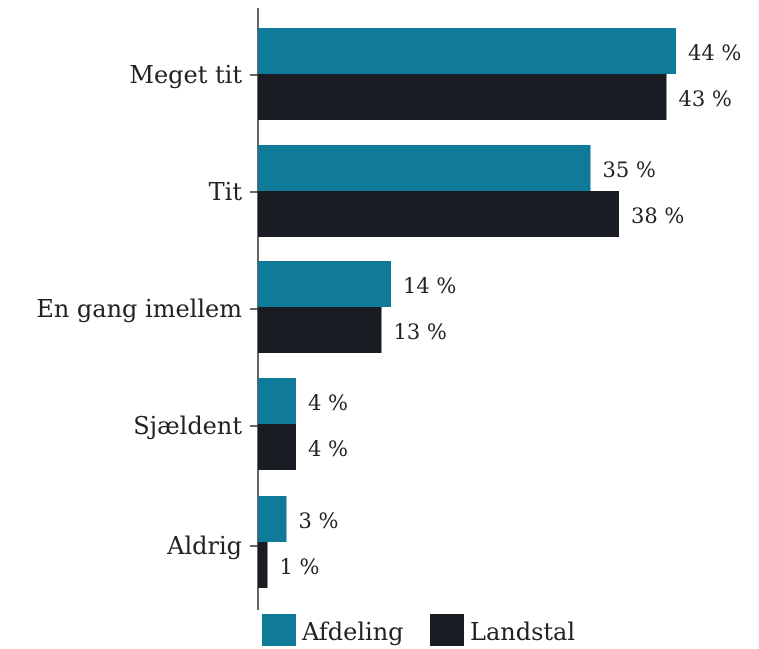 Image resolution: width=759 pixels, height=649 pixels. I want to click on value-label-afdeling: 14 %, so click(429, 286).